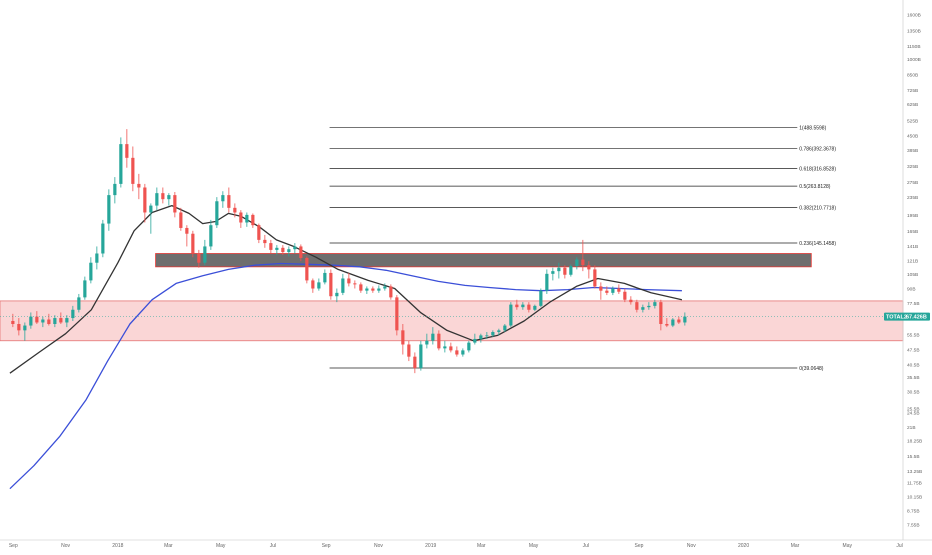 The width and height of the screenshot is (932, 555). Describe the element at coordinates (743, 546) in the screenshot. I see `x-tick-label: 2020` at that location.